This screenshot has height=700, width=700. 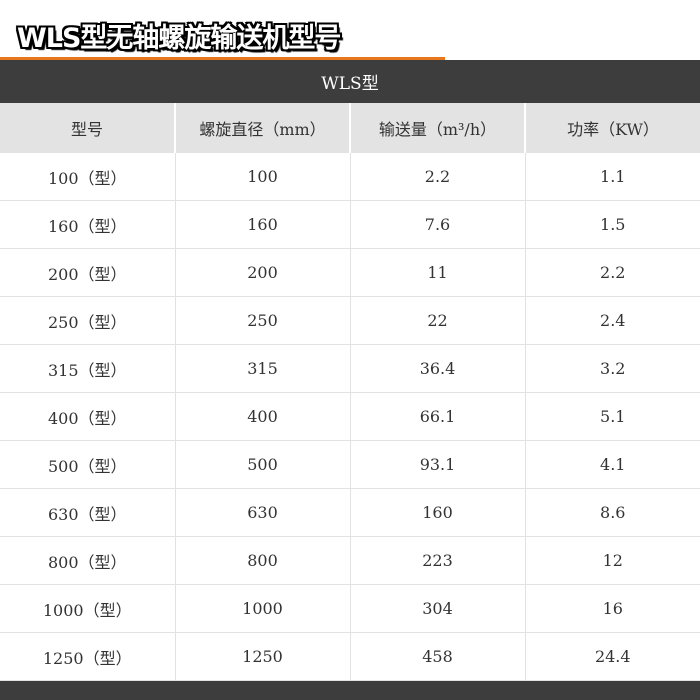 I want to click on table-row: 400（型） 400 66.1 5.1, so click(x=350, y=416).